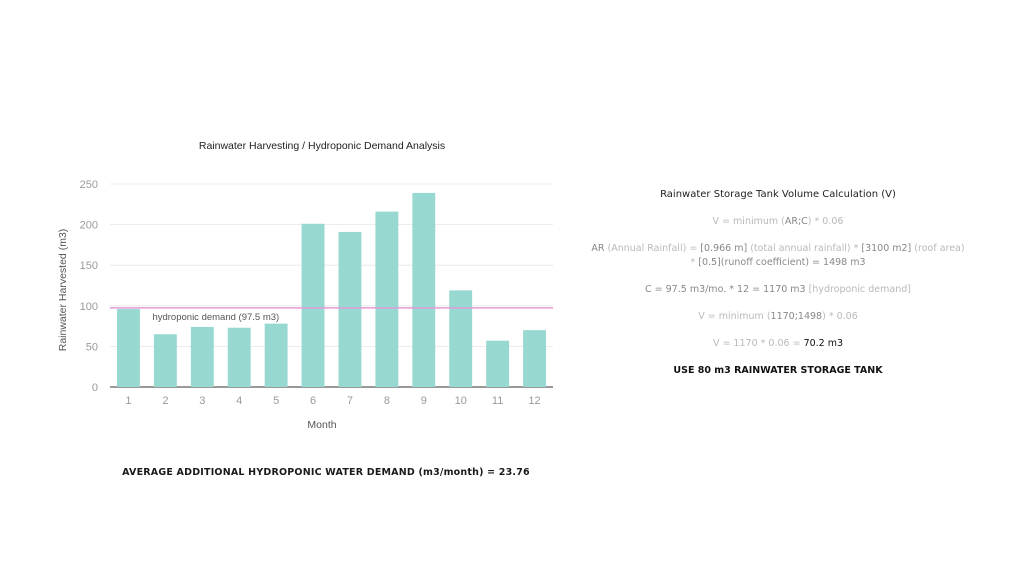 This screenshot has width=1024, height=576. I want to click on tank-recommendation: USE 80 m3 RAINWATER STORAGE TANK, so click(778, 370).